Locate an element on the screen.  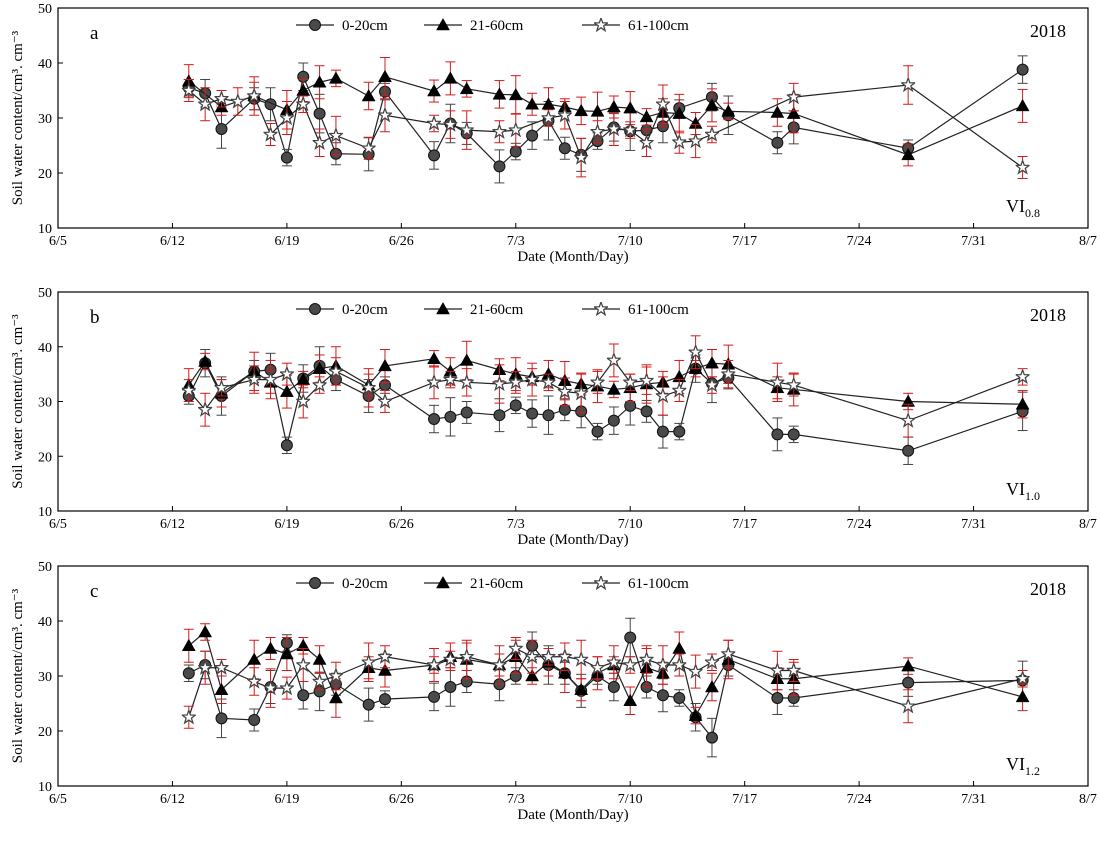
treatment-label: VI0.8 is located at coordinates (1023, 208).